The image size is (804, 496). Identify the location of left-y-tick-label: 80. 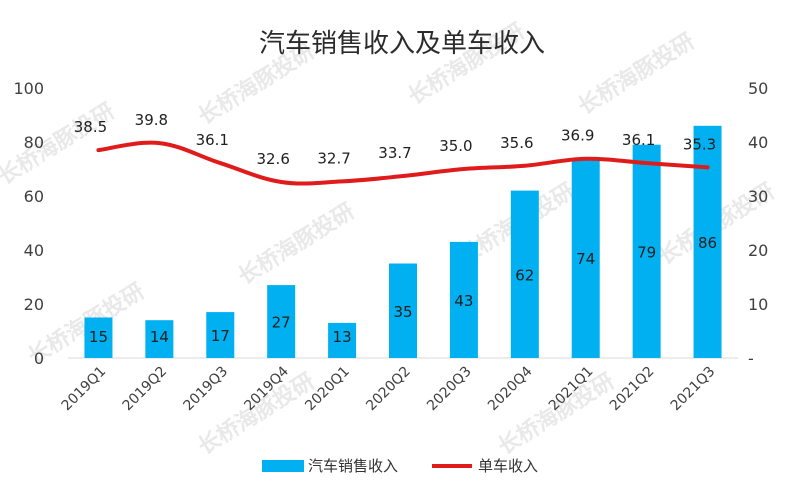
(34, 142).